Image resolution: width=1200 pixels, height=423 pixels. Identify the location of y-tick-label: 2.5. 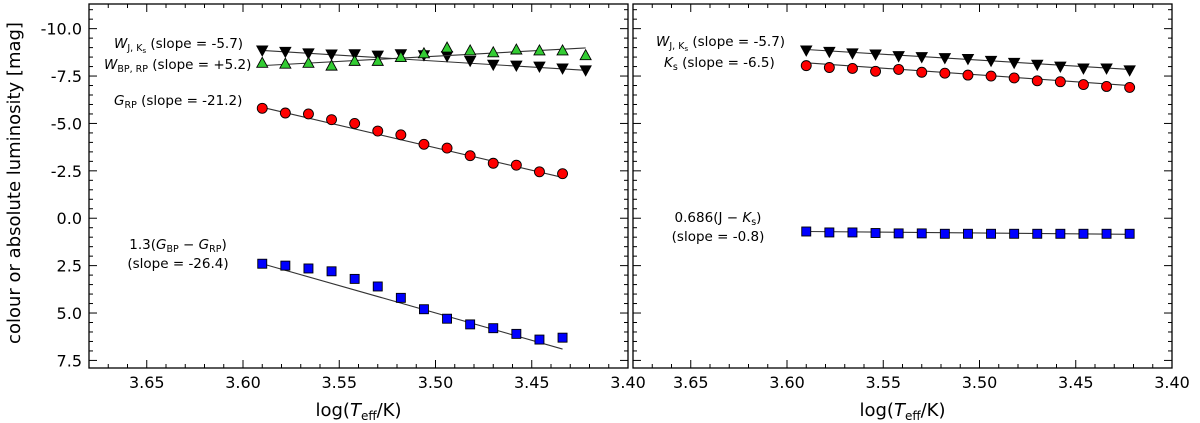
(69, 266).